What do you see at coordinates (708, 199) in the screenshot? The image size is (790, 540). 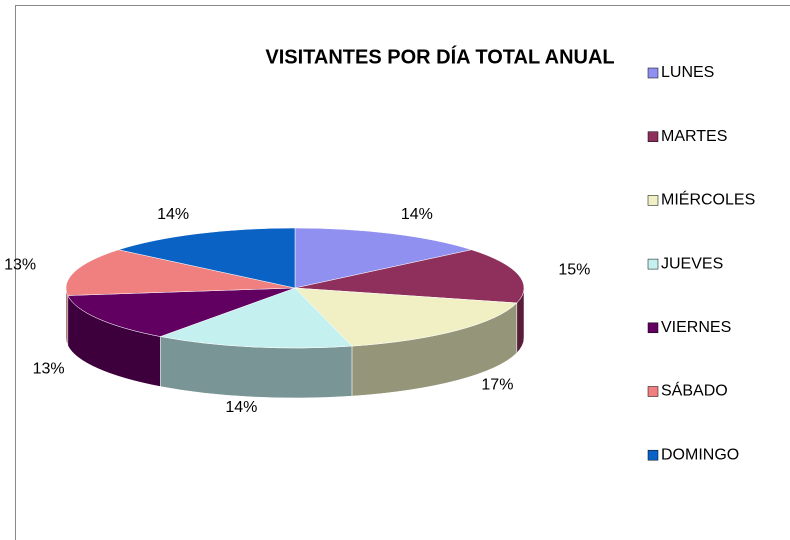 I see `legend-label: MIÉRCOLES` at bounding box center [708, 199].